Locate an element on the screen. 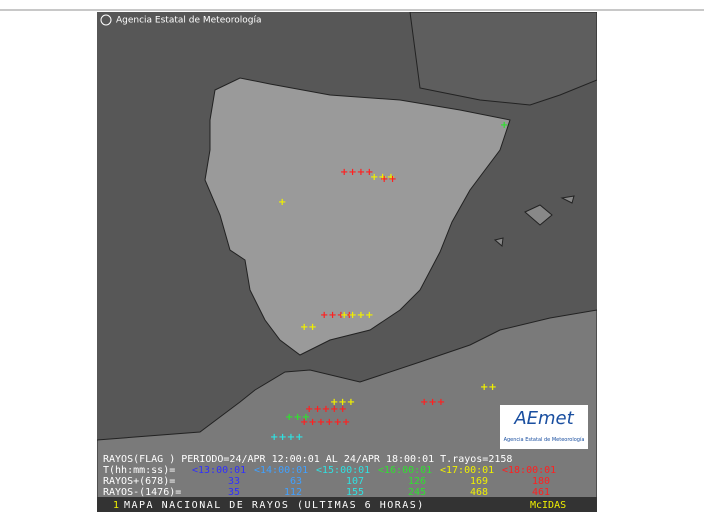 The image size is (704, 521). negative-count: 468 is located at coordinates (479, 492).